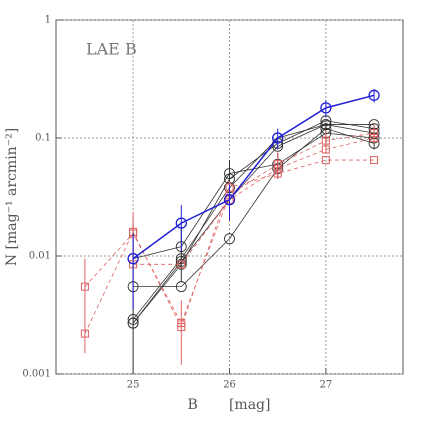  I want to click on y-tick-label: 0.01, so click(40, 256).